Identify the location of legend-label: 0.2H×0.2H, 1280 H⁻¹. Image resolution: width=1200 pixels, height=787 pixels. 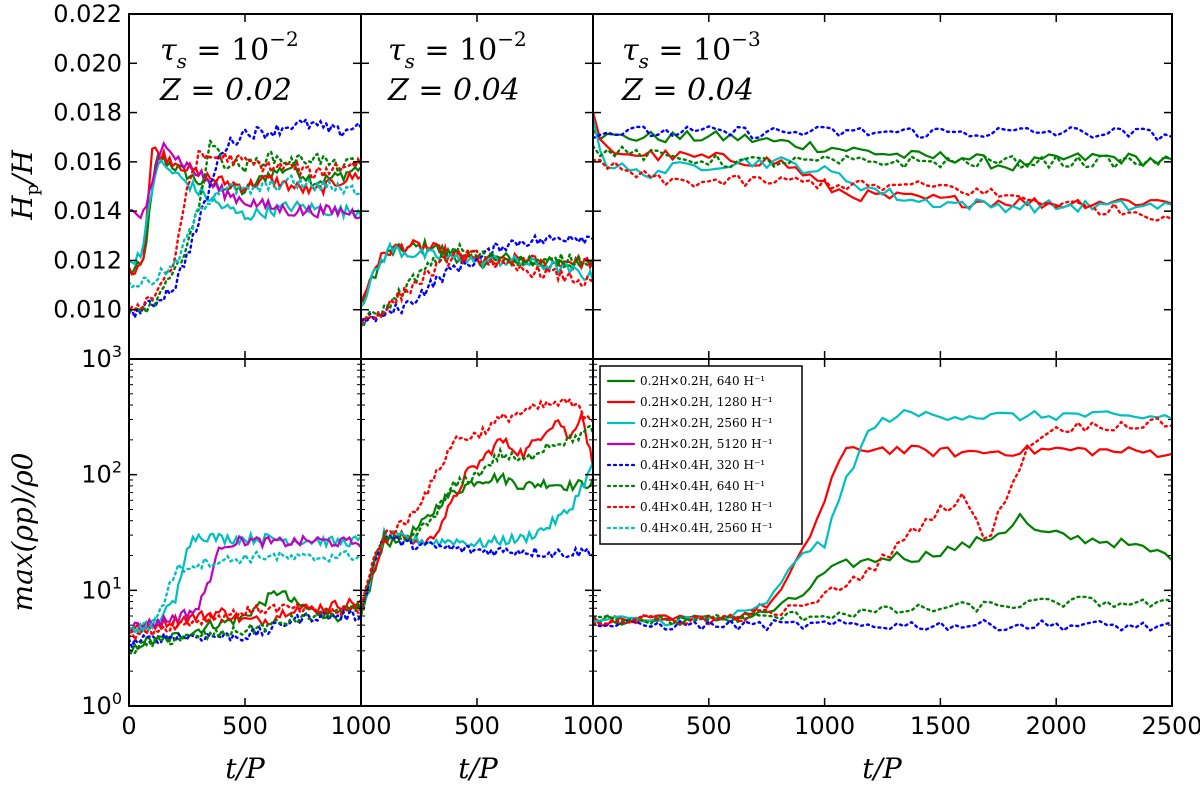
(706, 402).